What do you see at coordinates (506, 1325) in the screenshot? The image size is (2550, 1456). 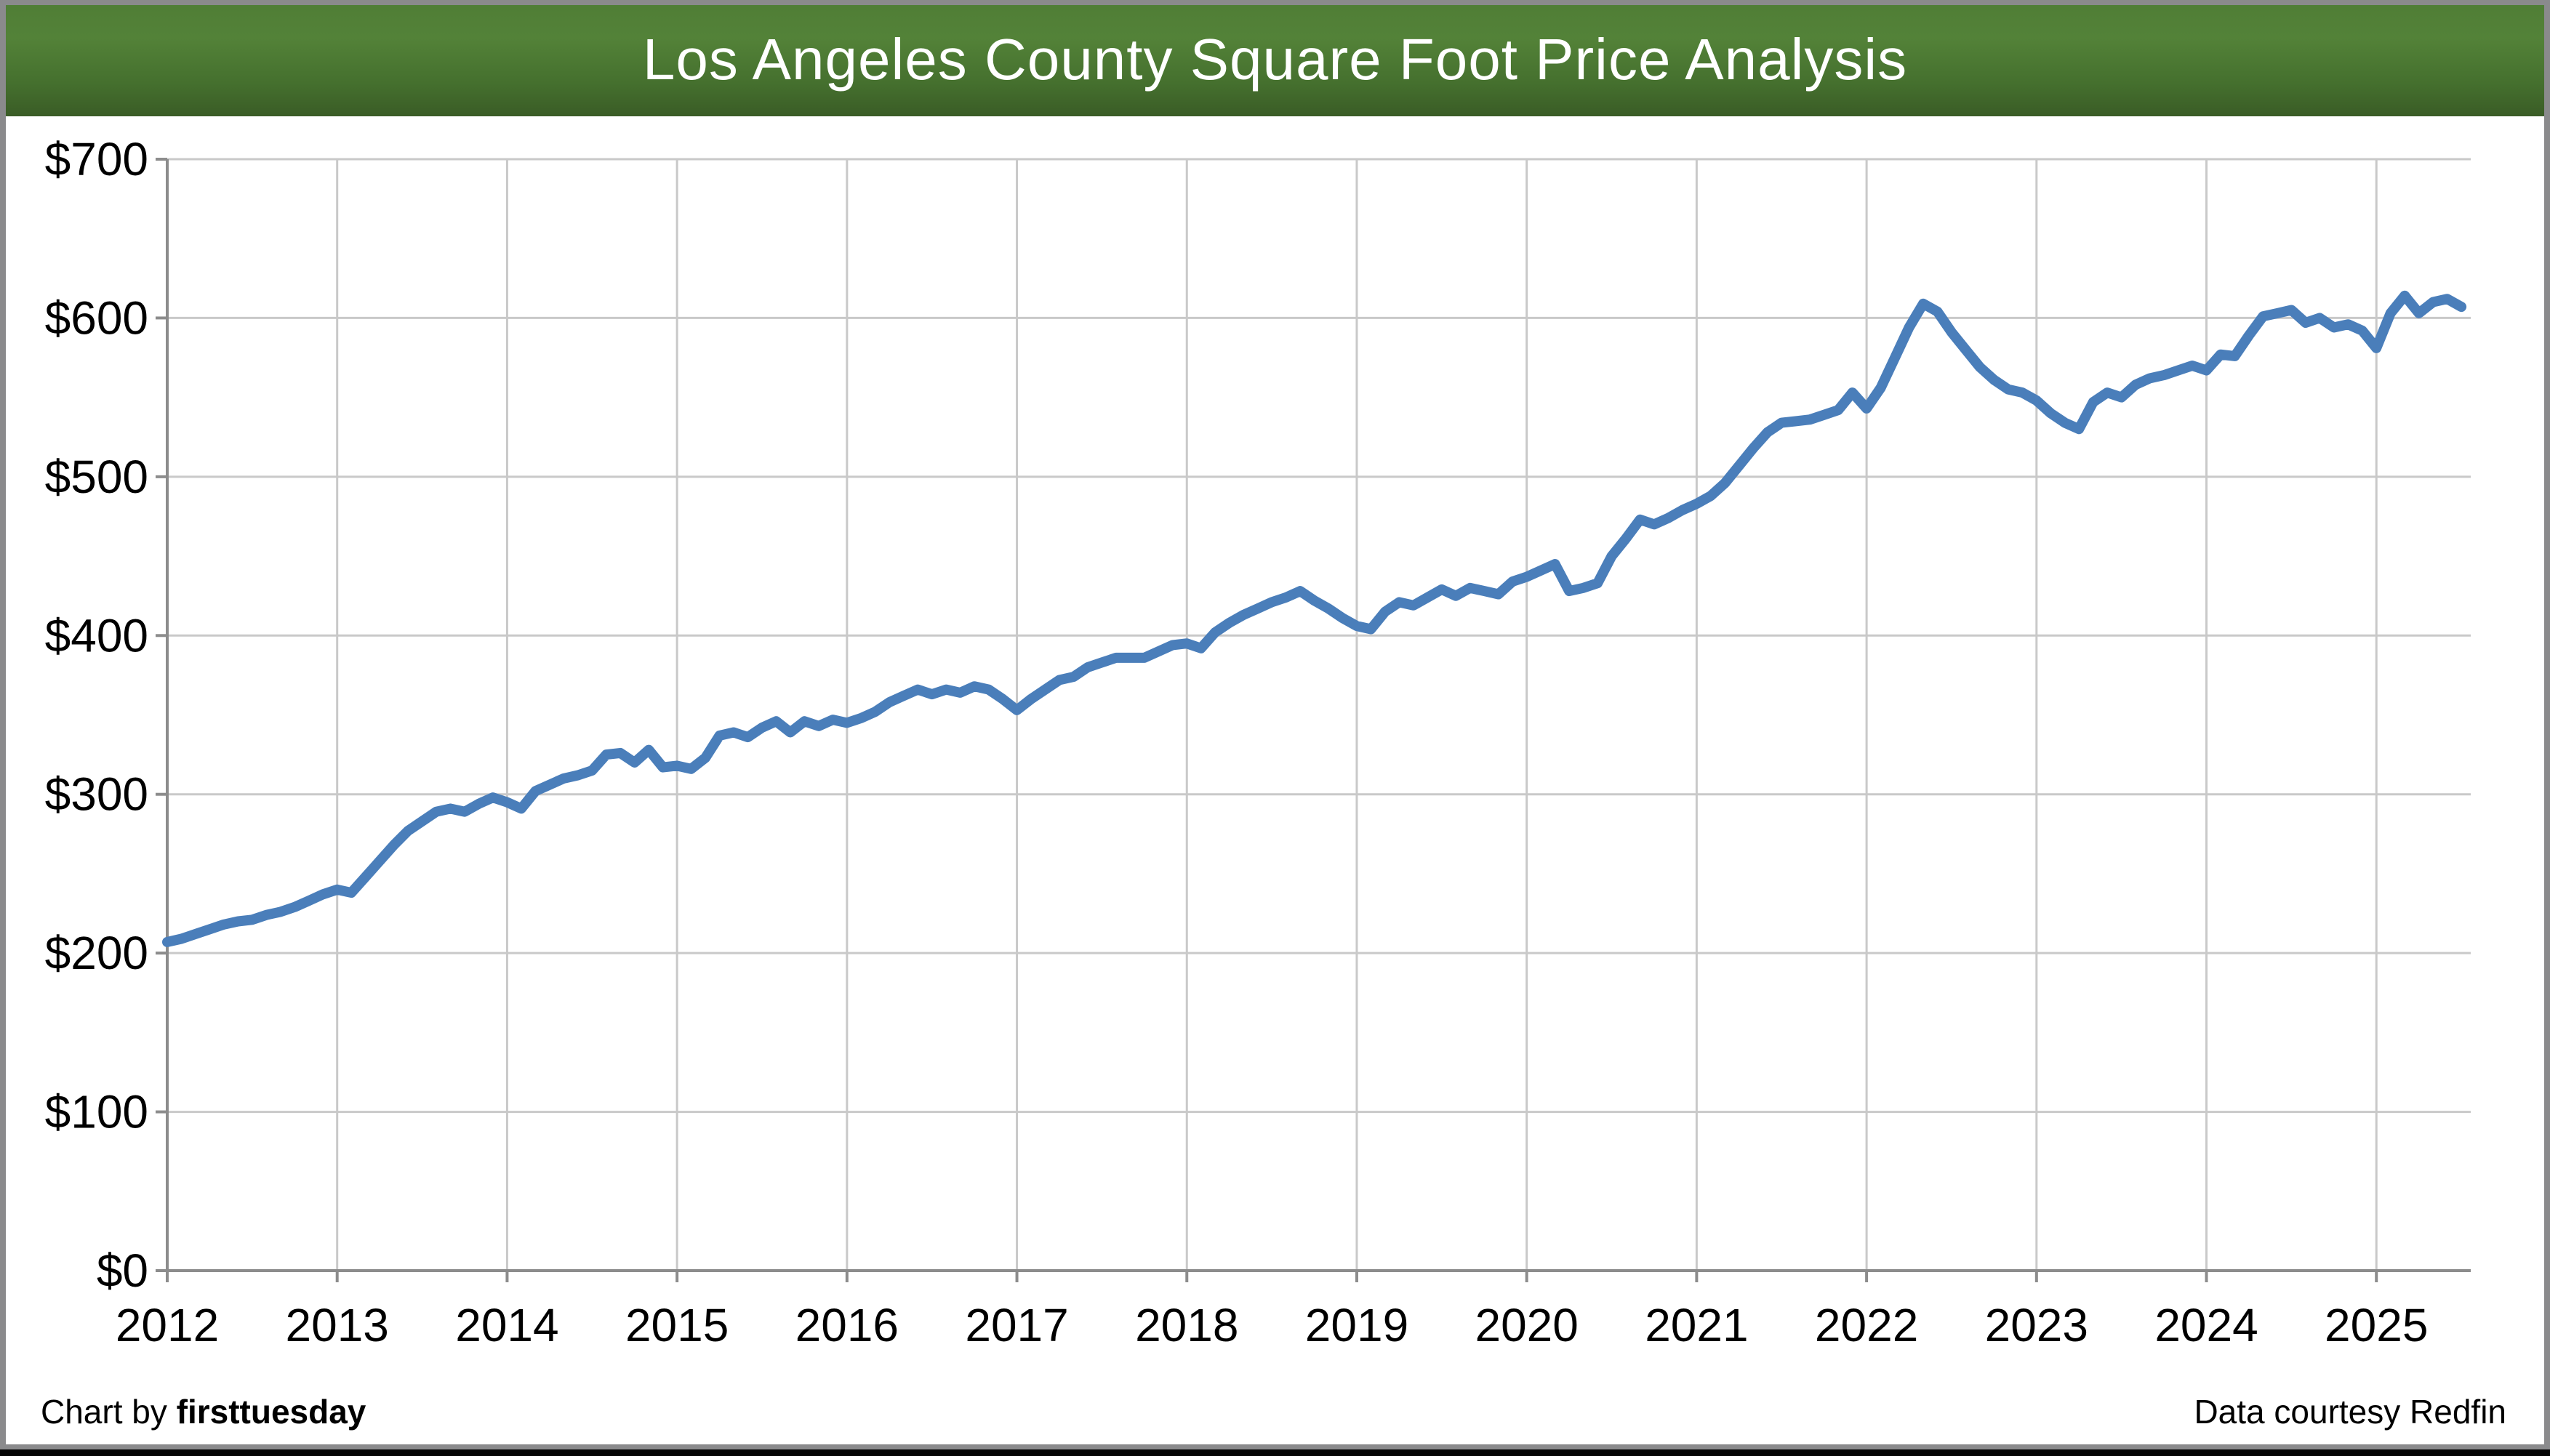 I see `x-tick-label: 2014` at bounding box center [506, 1325].